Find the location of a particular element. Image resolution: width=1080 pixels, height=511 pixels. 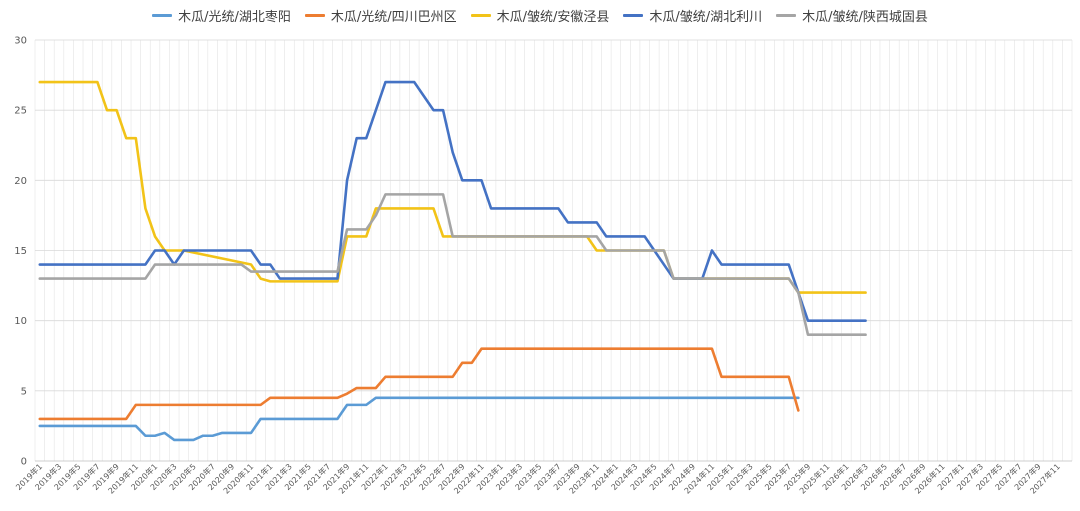

legend-item-5: 木瓜/皱统/陕西城固县 is located at coordinates (852, 15).